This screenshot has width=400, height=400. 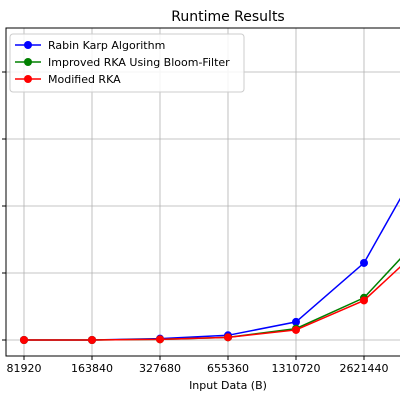 What do you see at coordinates (228, 385) in the screenshot?
I see `x-axis-label: Input Data (B)` at bounding box center [228, 385].